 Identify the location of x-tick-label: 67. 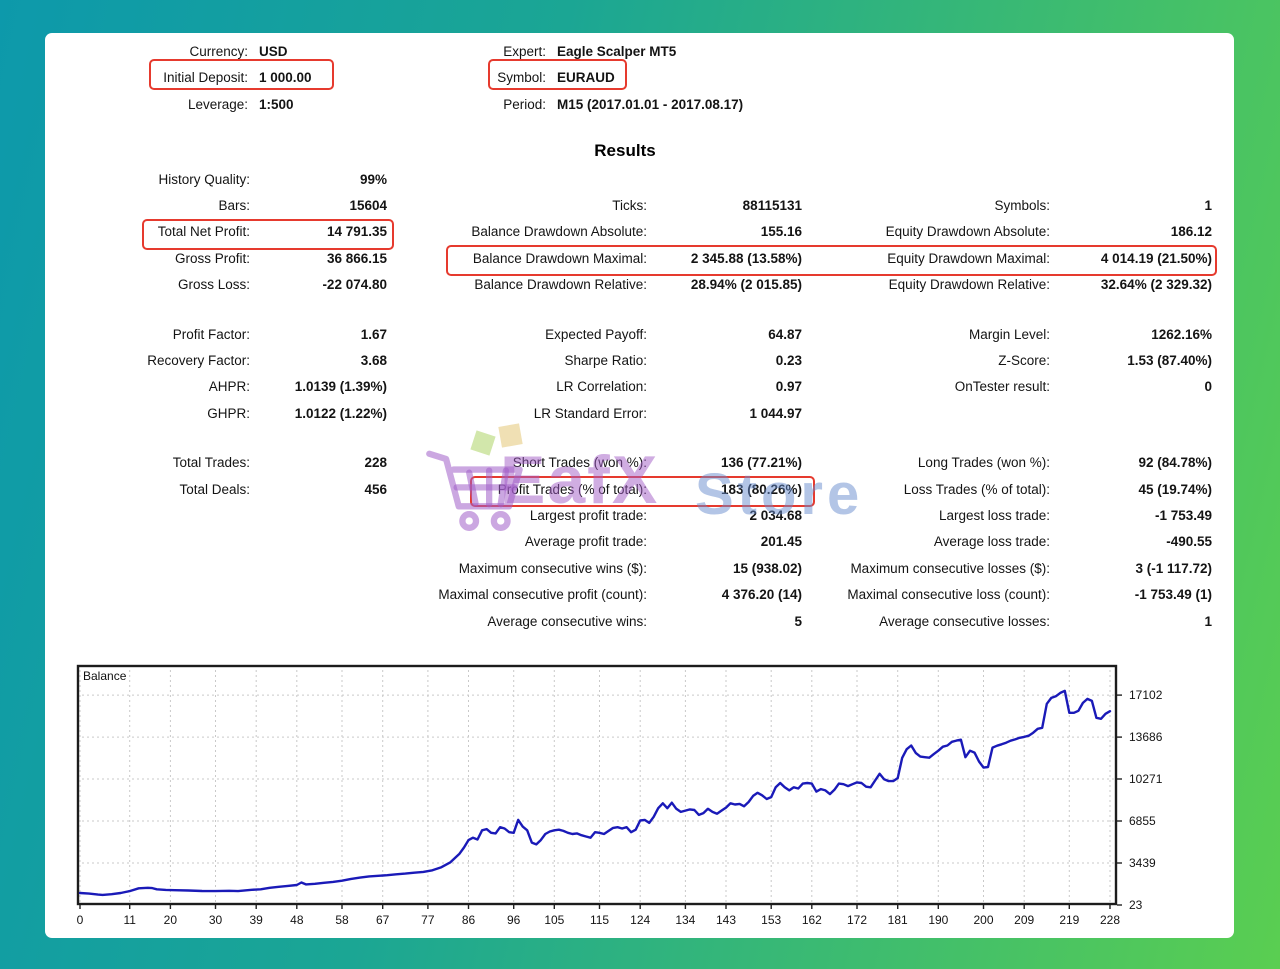
(382, 920).